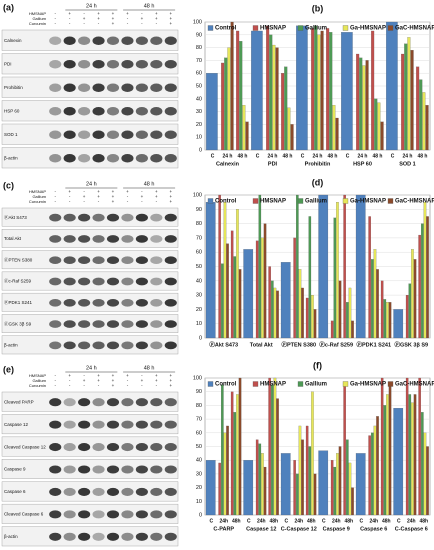 Image resolution: width=434 pixels, height=550 pixels. I want to click on y-tick-label: 70, so click(199, 61).